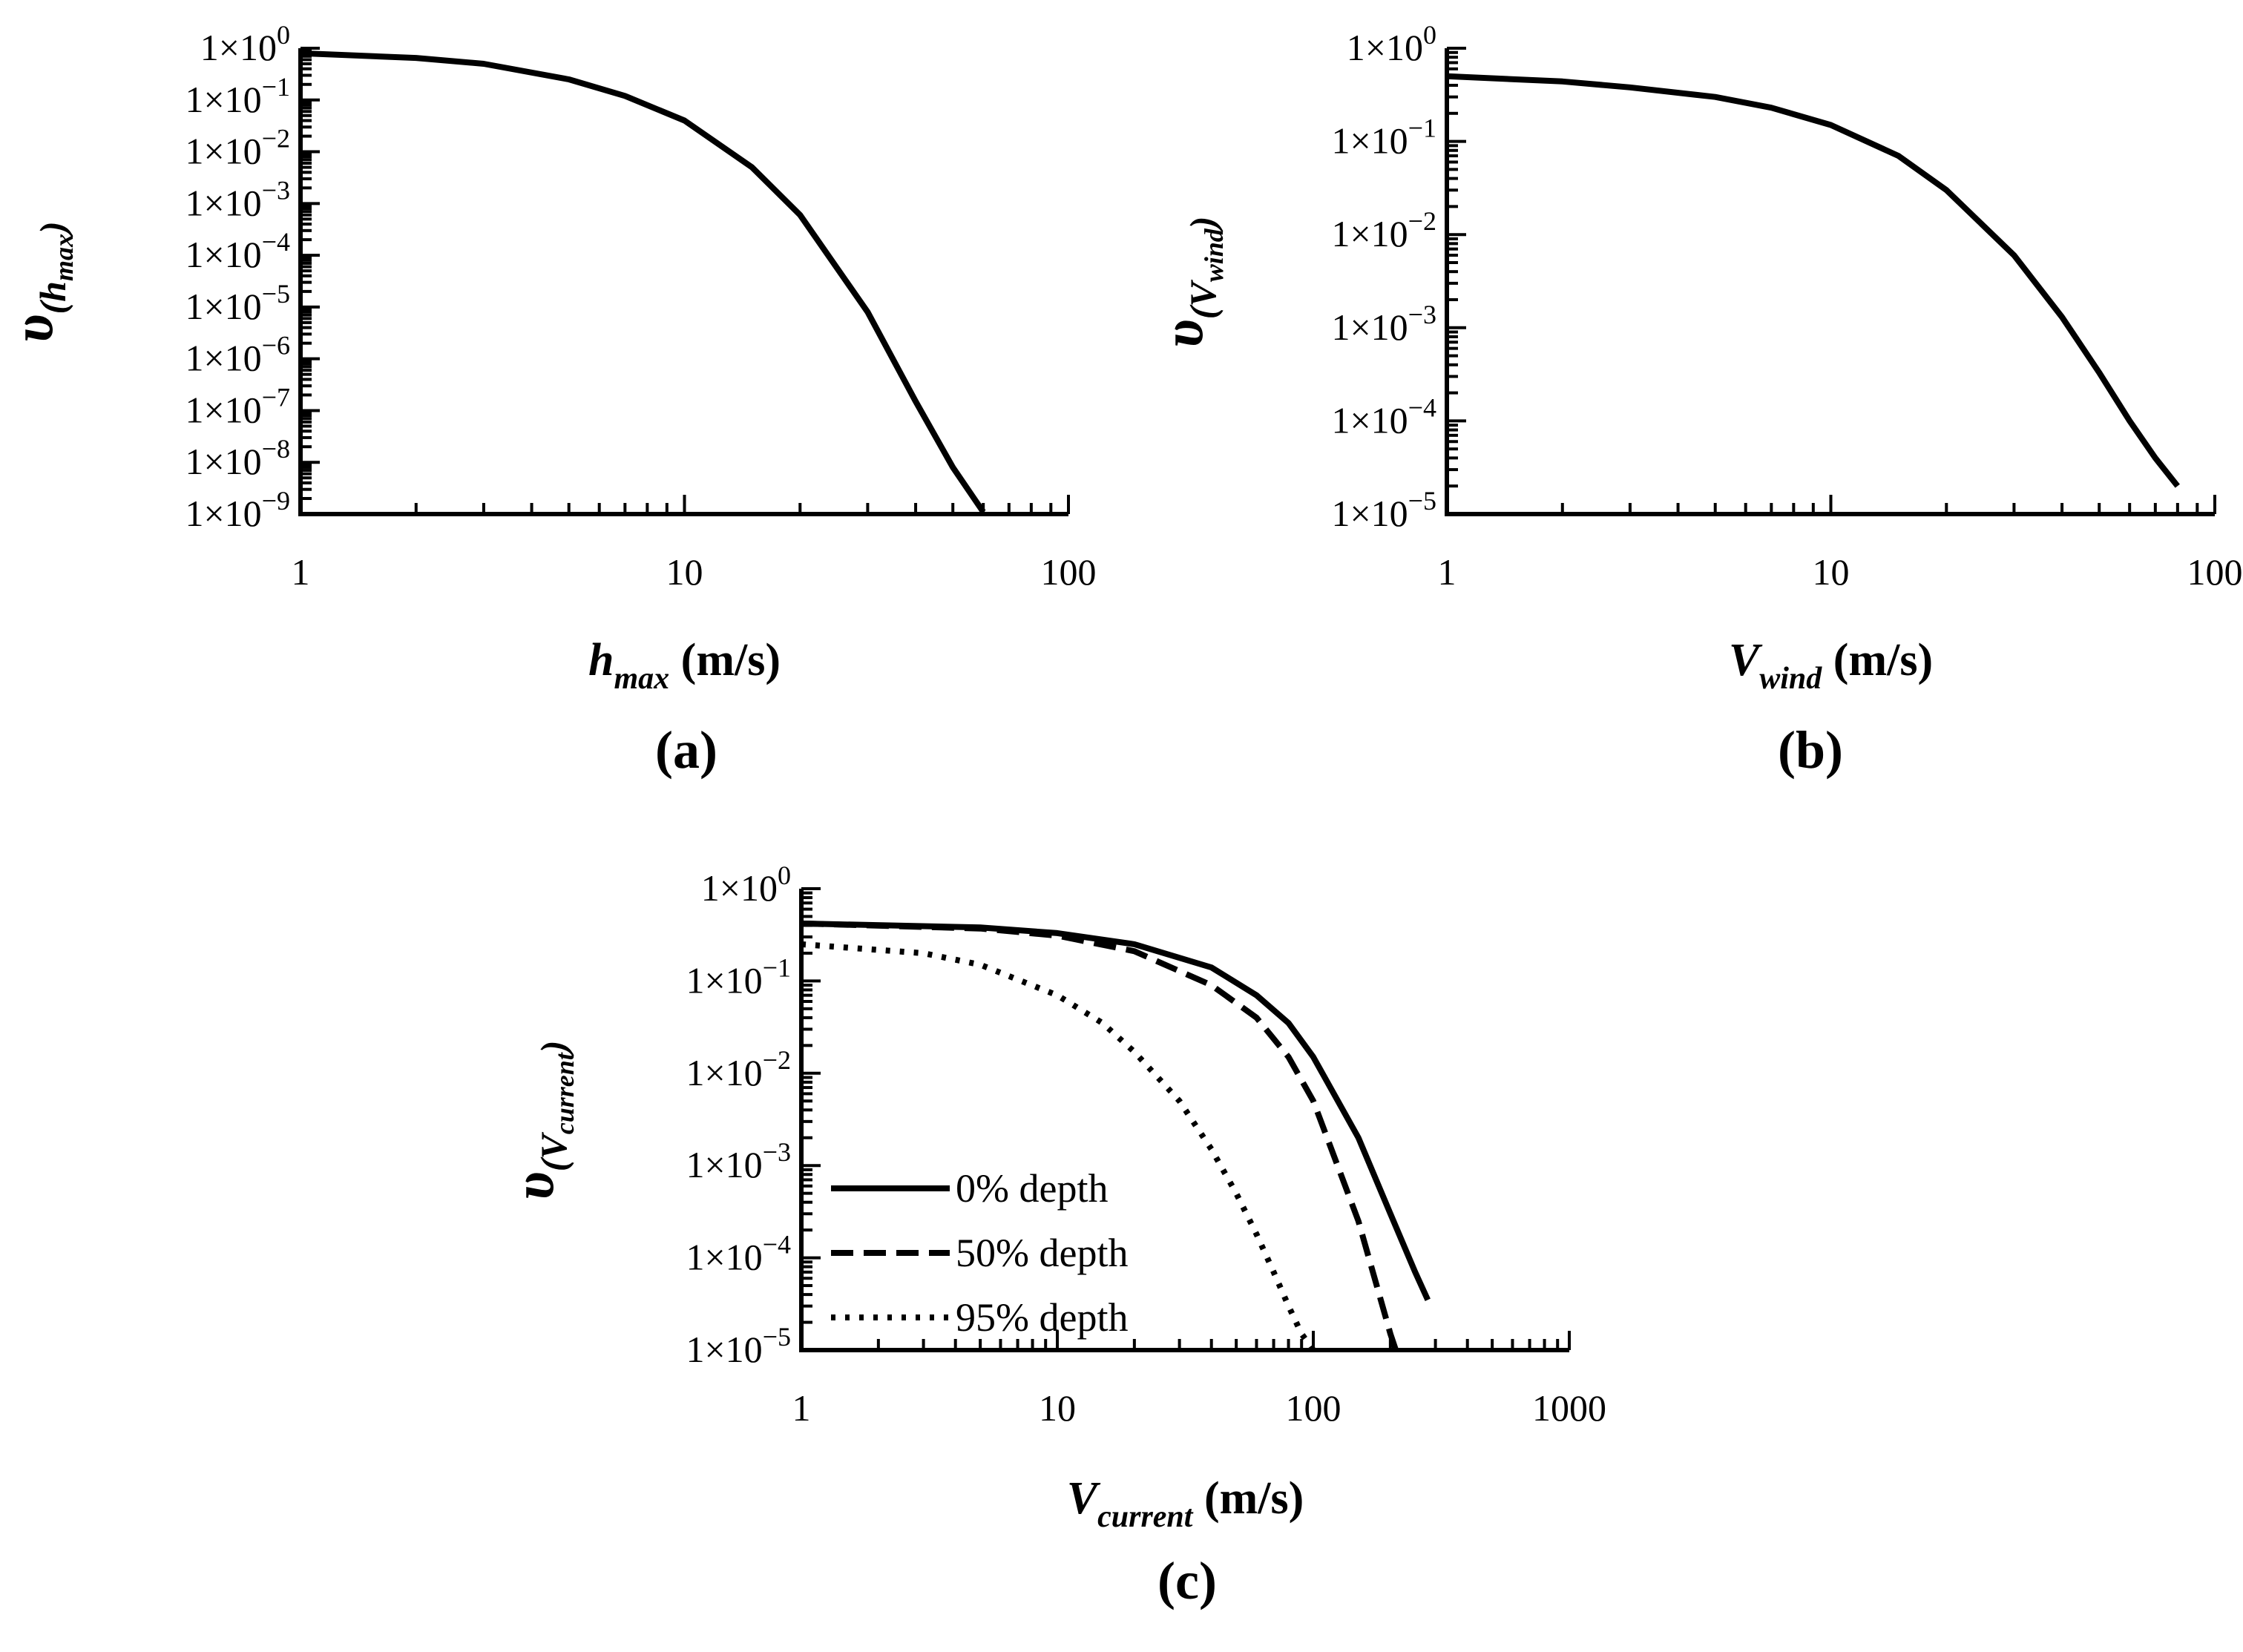 This screenshot has width=2243, height=1652. I want to click on legend-label: 50% depth, so click(1042, 1253).